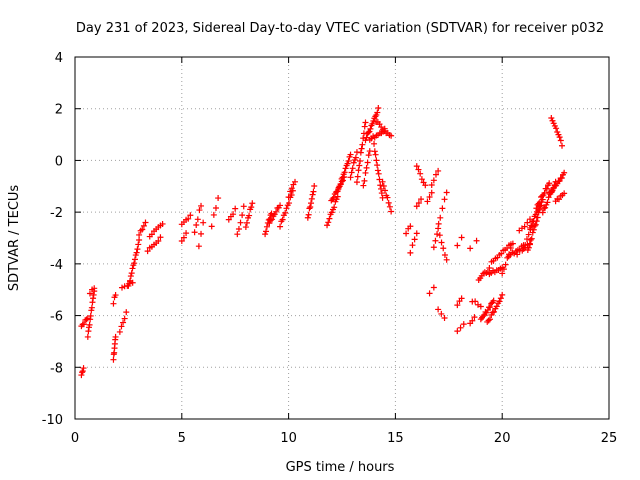 The height and width of the screenshot is (480, 640). I want to click on y-tick-label: -4, so click(56, 265).